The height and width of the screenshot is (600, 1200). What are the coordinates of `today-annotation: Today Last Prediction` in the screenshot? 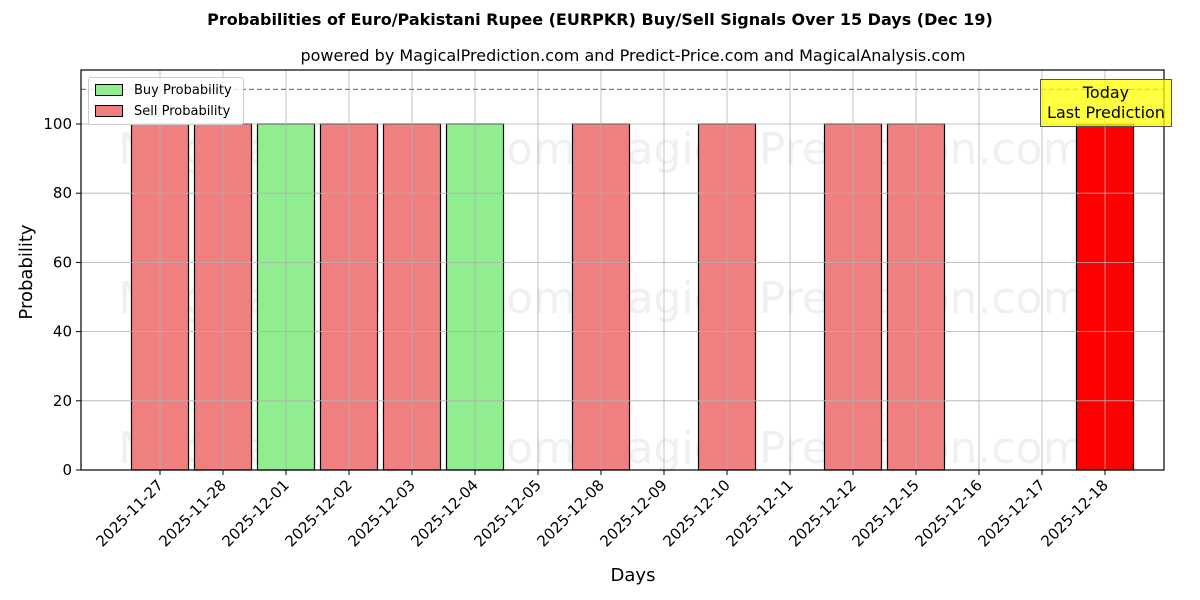 It's located at (1106, 103).